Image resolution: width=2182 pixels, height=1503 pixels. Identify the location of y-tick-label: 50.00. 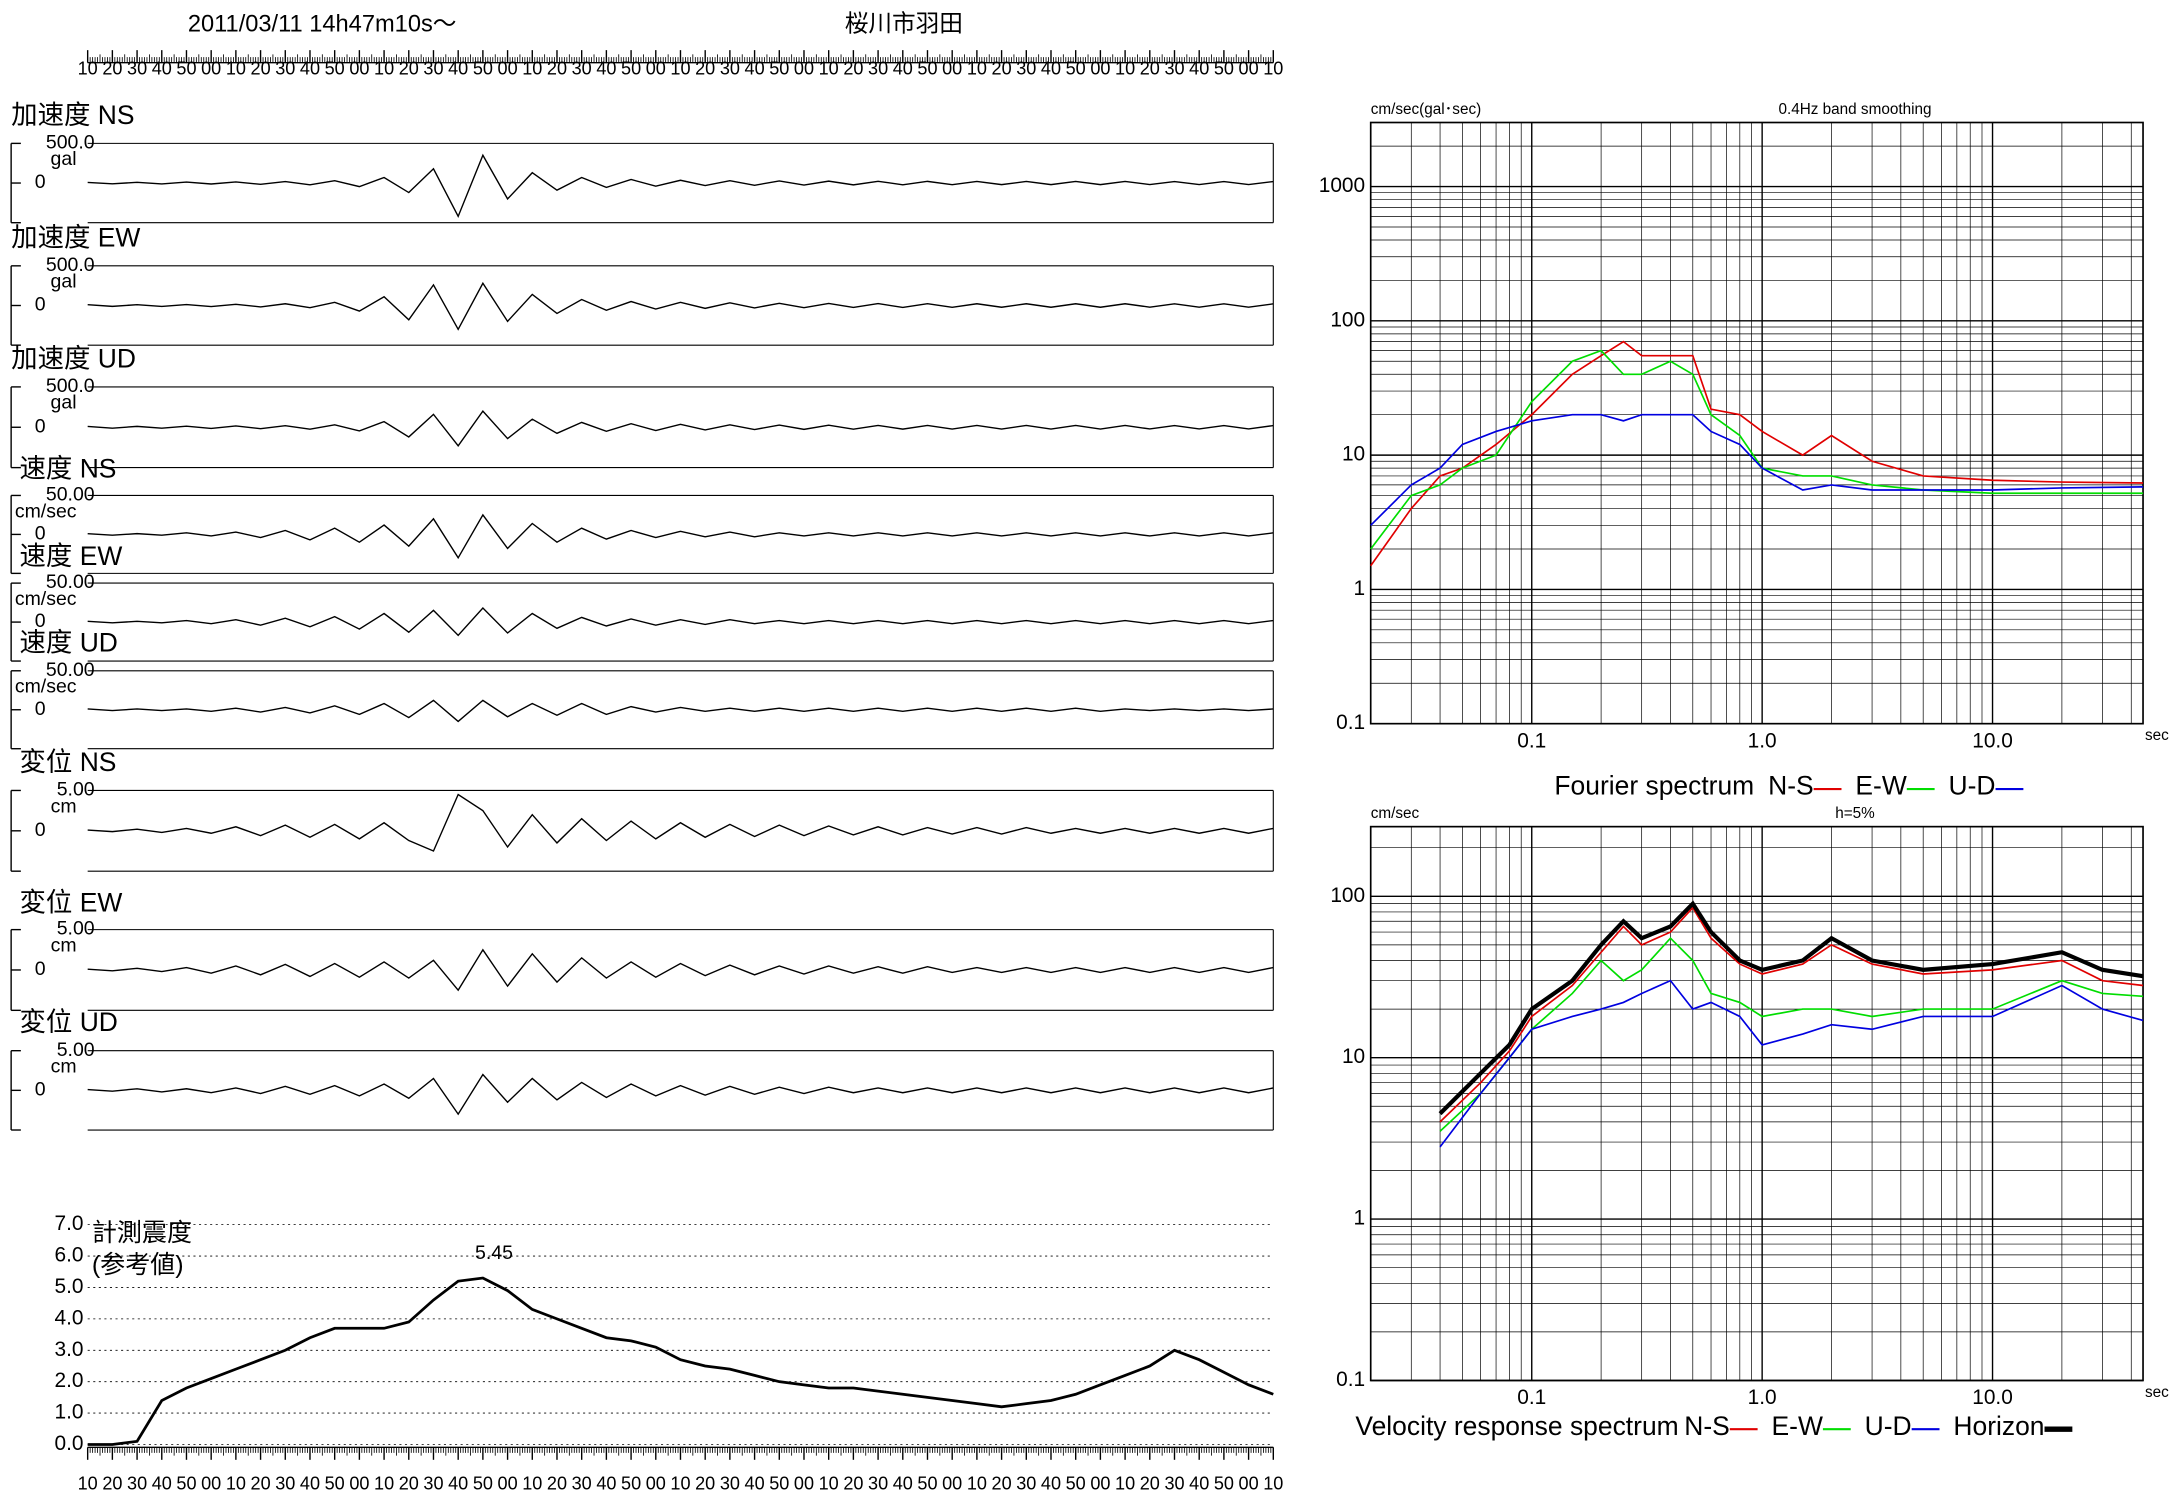
(70, 495).